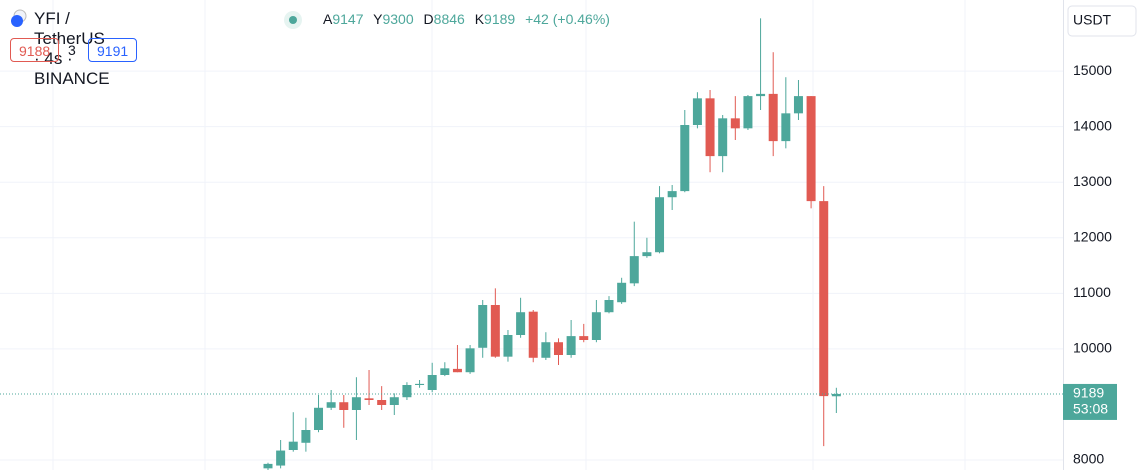 This screenshot has height=470, width=1140. Describe the element at coordinates (1092, 20) in the screenshot. I see `currency: USDT` at that location.